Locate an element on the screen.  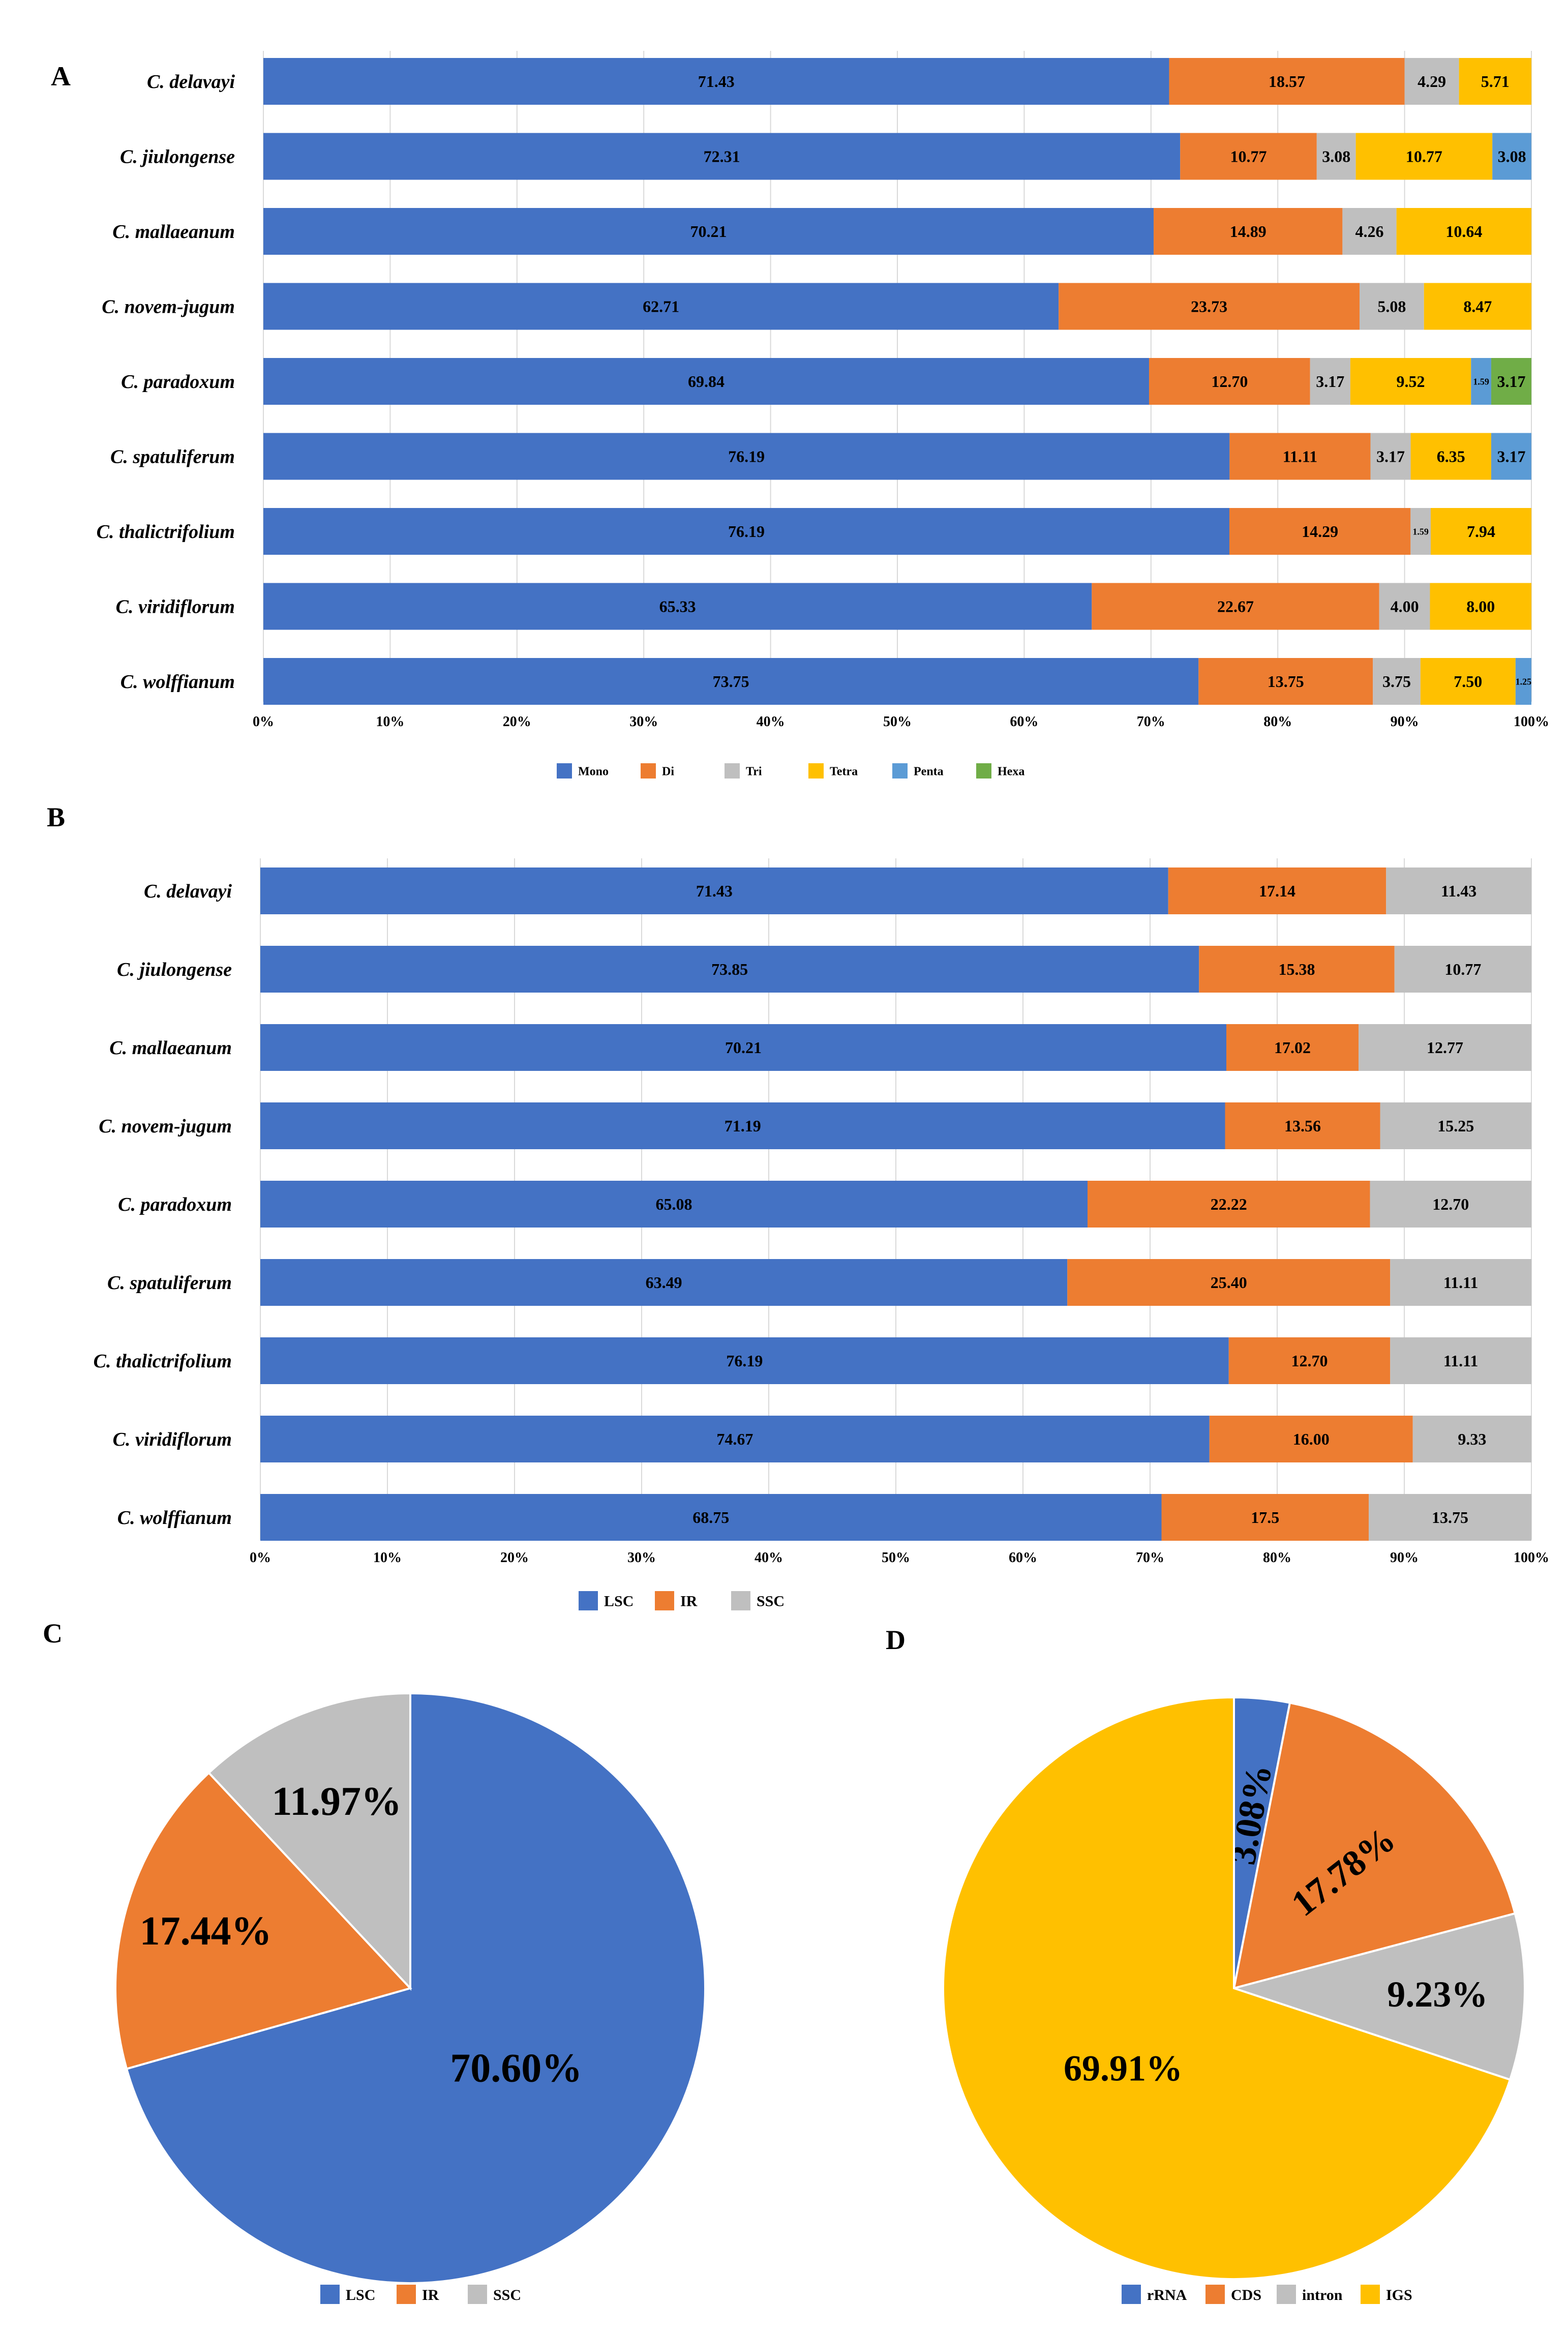
chart-a-data-label-di: 11.11 is located at coordinates (1300, 456).